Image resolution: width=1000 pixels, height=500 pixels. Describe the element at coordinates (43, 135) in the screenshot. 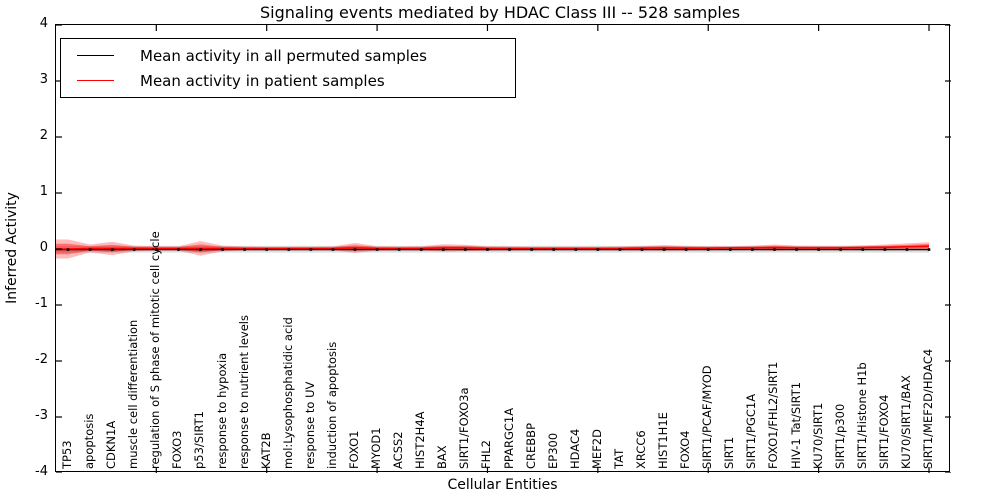

I see `y-tick-label: 2` at that location.